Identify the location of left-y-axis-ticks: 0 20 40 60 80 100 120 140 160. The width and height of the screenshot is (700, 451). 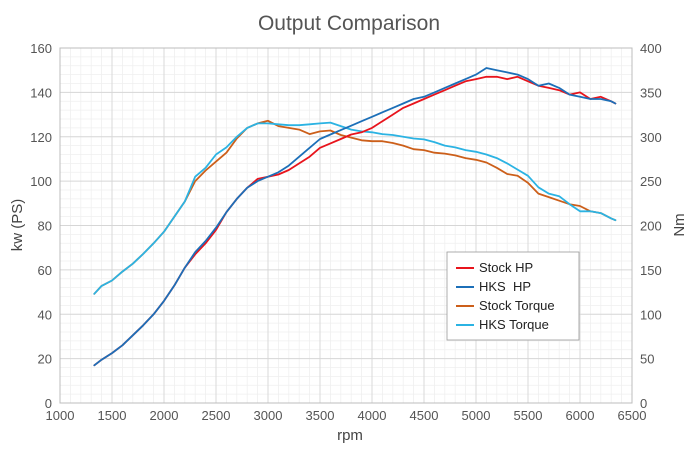
(41, 226).